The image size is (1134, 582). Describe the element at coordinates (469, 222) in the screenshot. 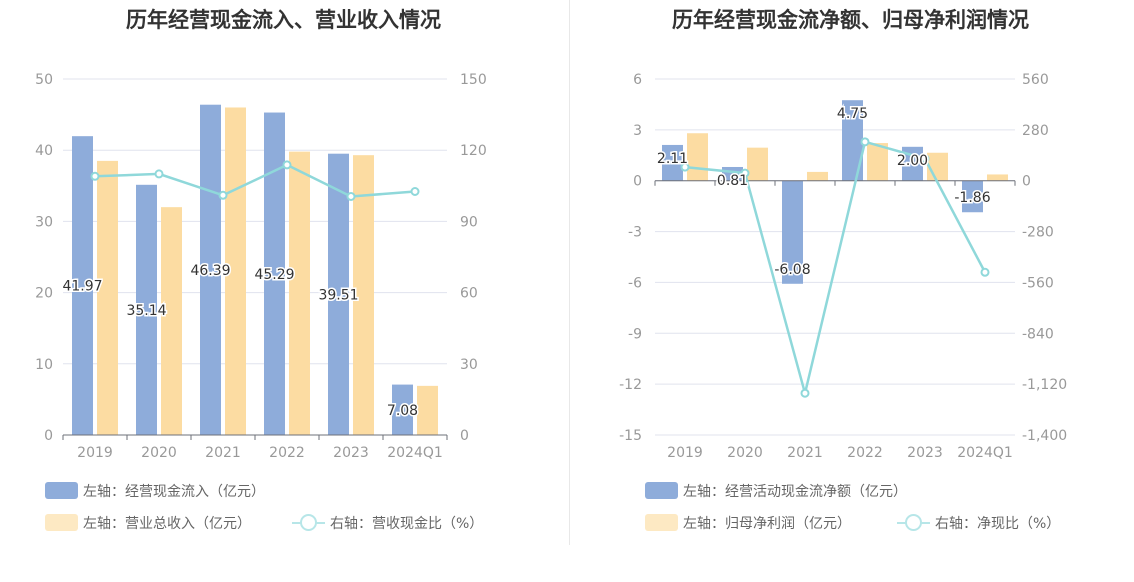

I see `right-axis-tick-label: 90` at that location.